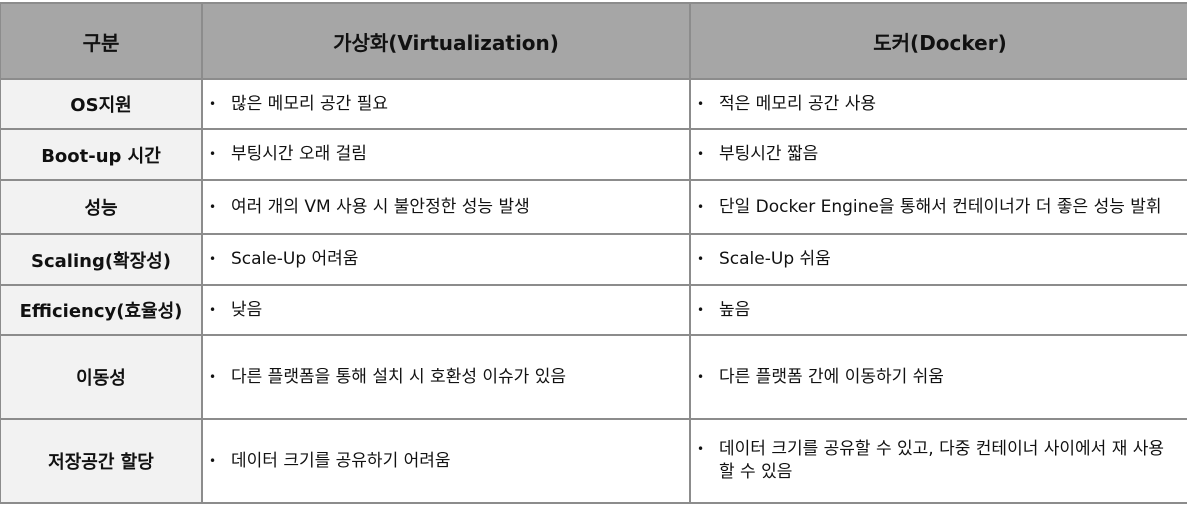  I want to click on header-virtualization: 가상화(Virtualization), so click(446, 41).